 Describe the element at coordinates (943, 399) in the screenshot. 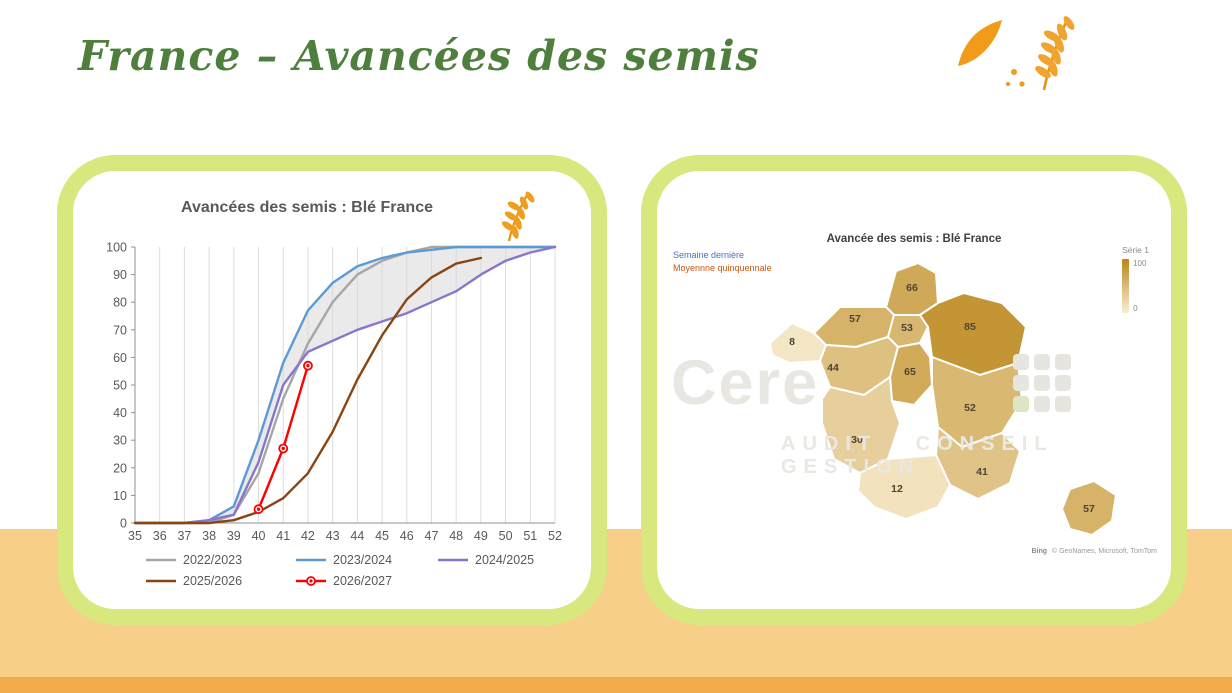

I see `france-choropleth-map: 66 57 53 85 8 44 65 52` at that location.